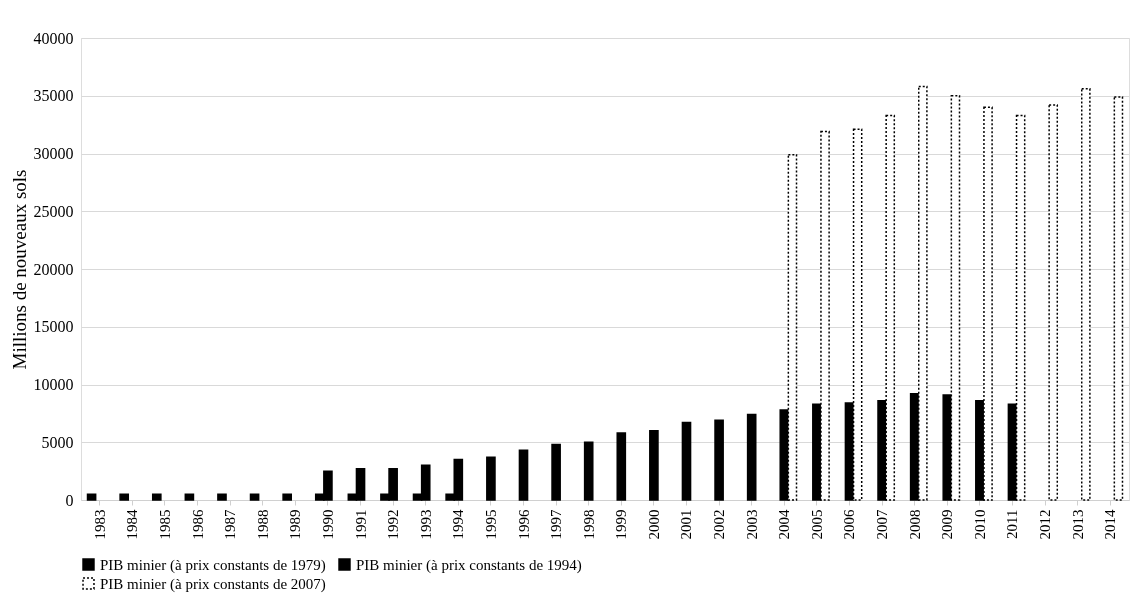 The image size is (1147, 610). I want to click on x-tick-label: 1992, so click(393, 524).